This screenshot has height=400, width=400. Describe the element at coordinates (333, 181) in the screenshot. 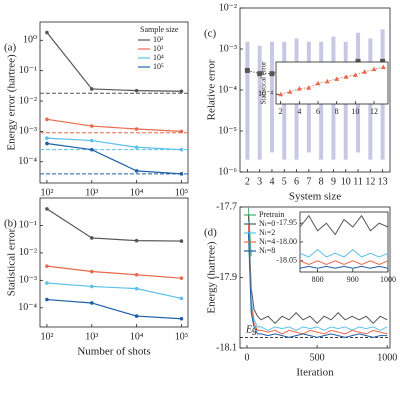

I see `x-tick-label: 9` at that location.